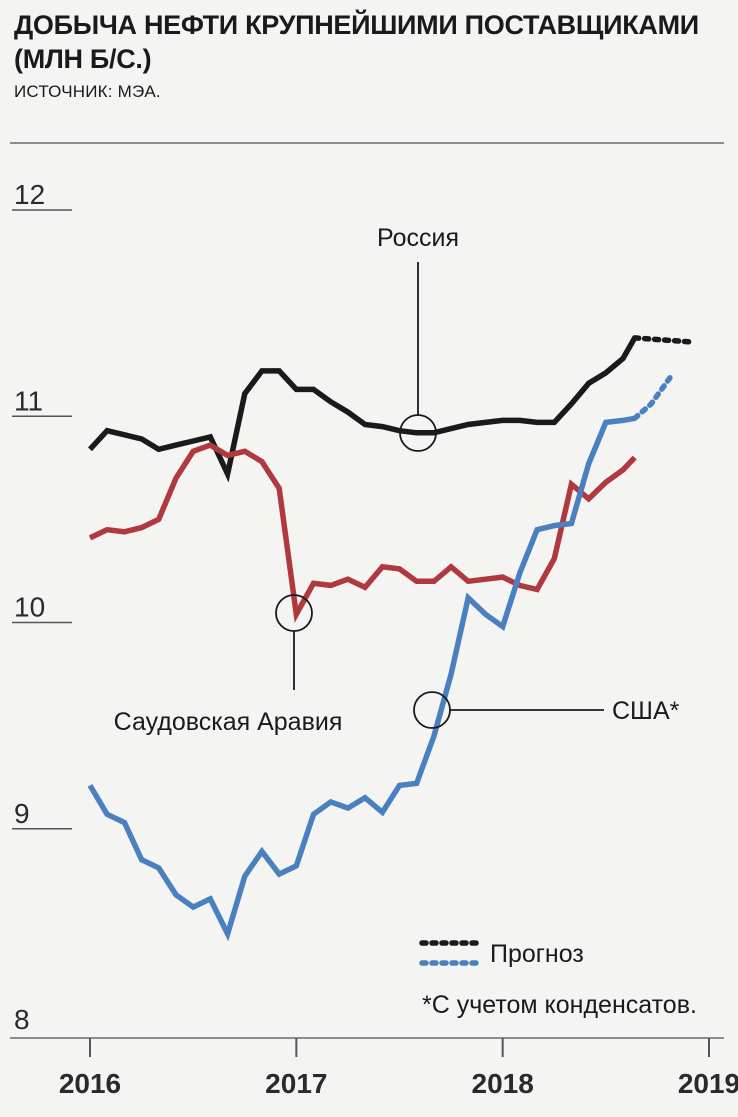 This screenshot has width=738, height=1117. What do you see at coordinates (559, 1005) in the screenshot?
I see `footnote: *С учетом конденсатов.` at bounding box center [559, 1005].